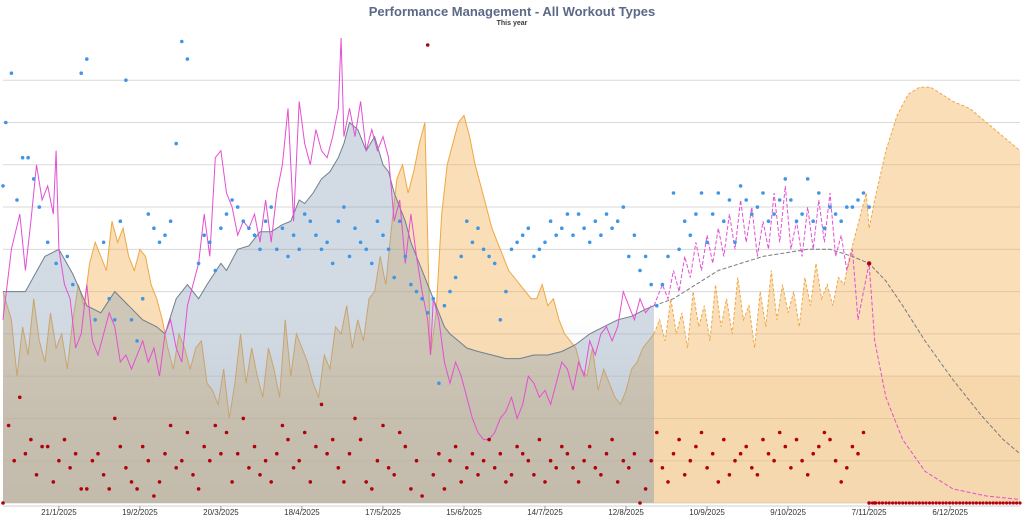 The height and width of the screenshot is (517, 1024). I want to click on today-marker, so click(869, 263).